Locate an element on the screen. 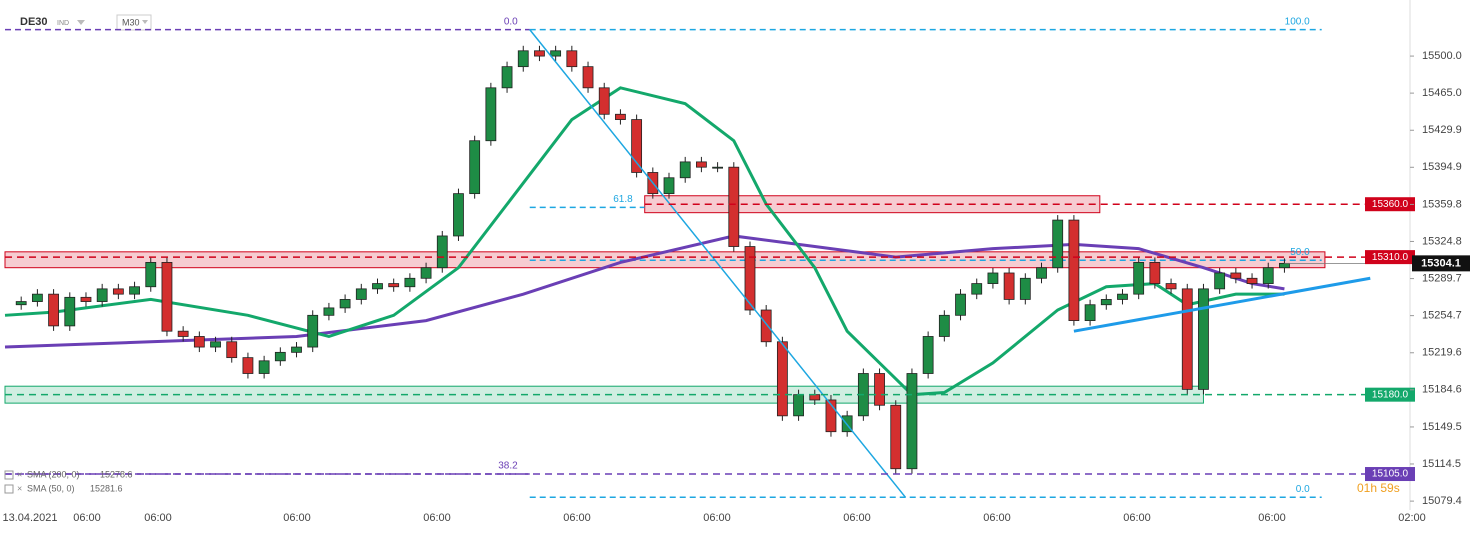  level-label: 15105.0 is located at coordinates (1390, 474).